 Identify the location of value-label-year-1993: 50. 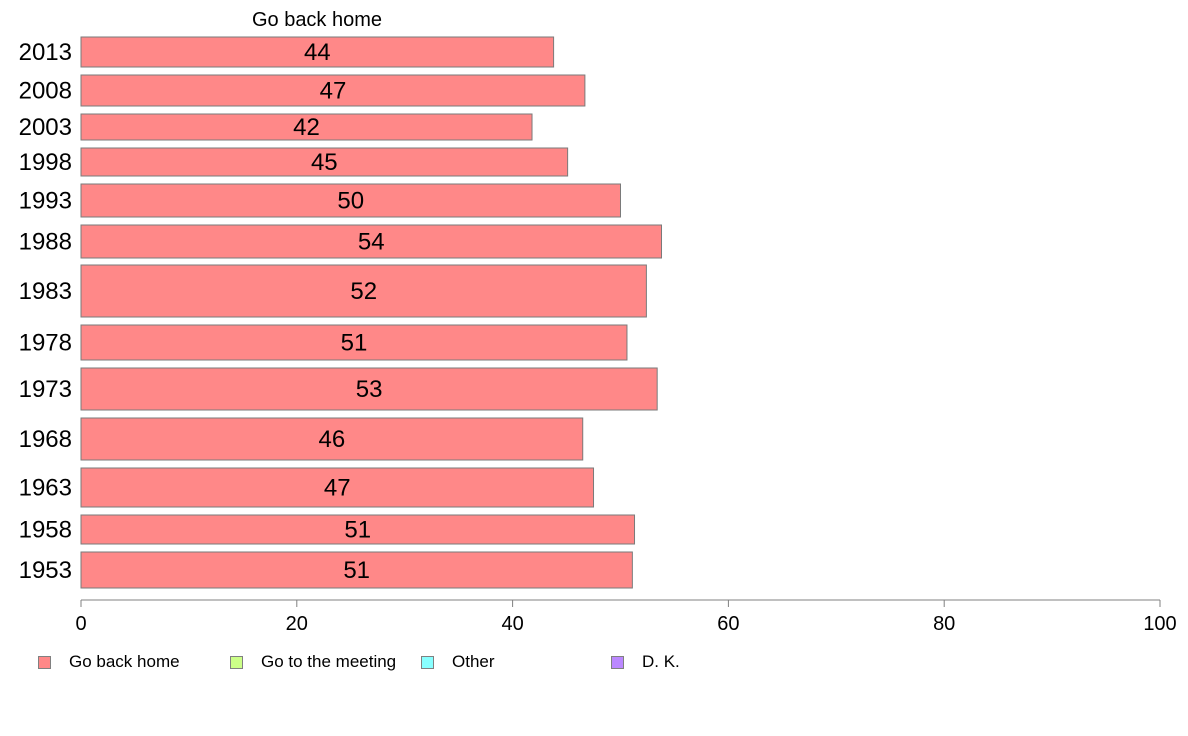
(350, 201).